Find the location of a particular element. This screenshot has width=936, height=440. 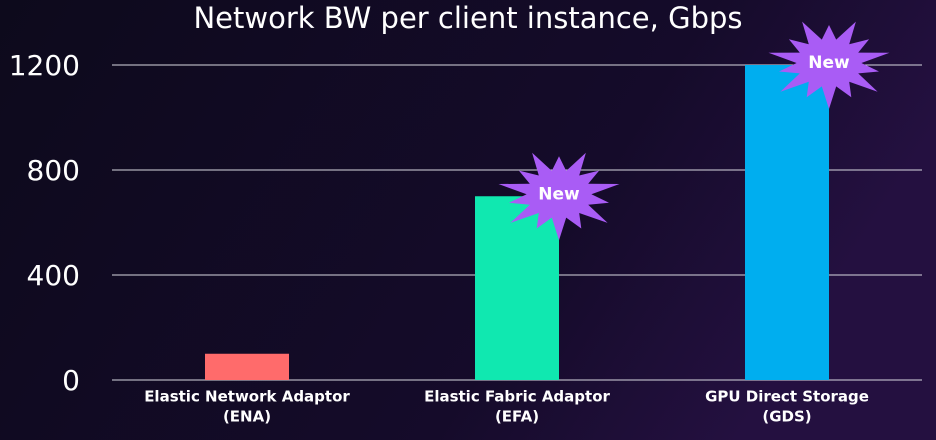

x-tick-label: (GDS) is located at coordinates (786, 417).